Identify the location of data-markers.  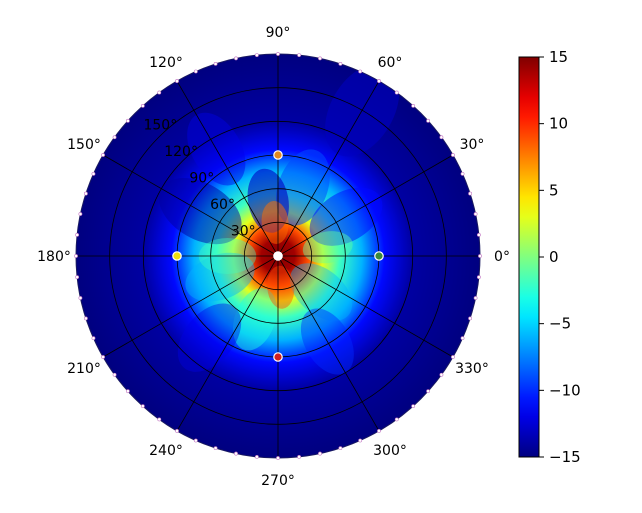
(278, 256).